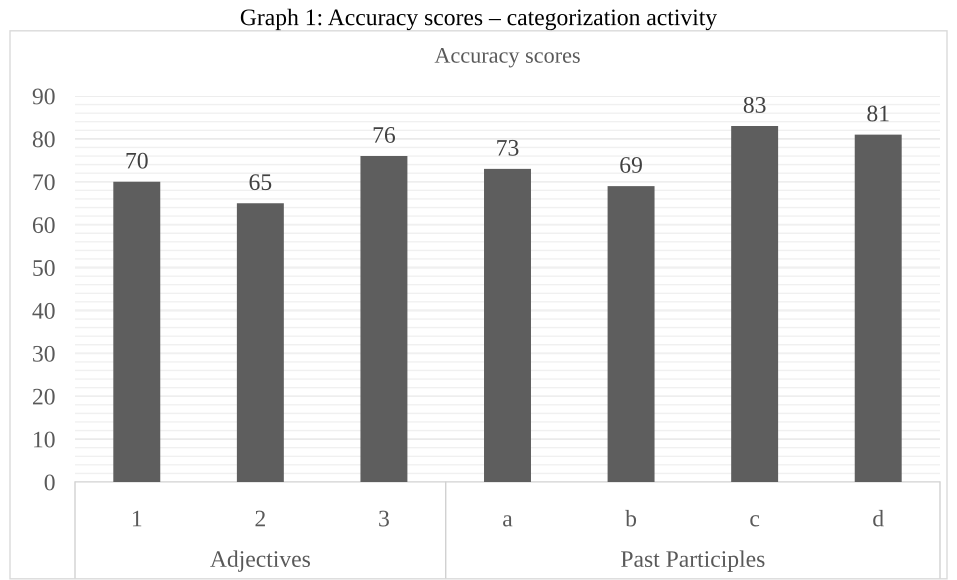  What do you see at coordinates (755, 521) in the screenshot?
I see `x-tick-label: c` at bounding box center [755, 521].